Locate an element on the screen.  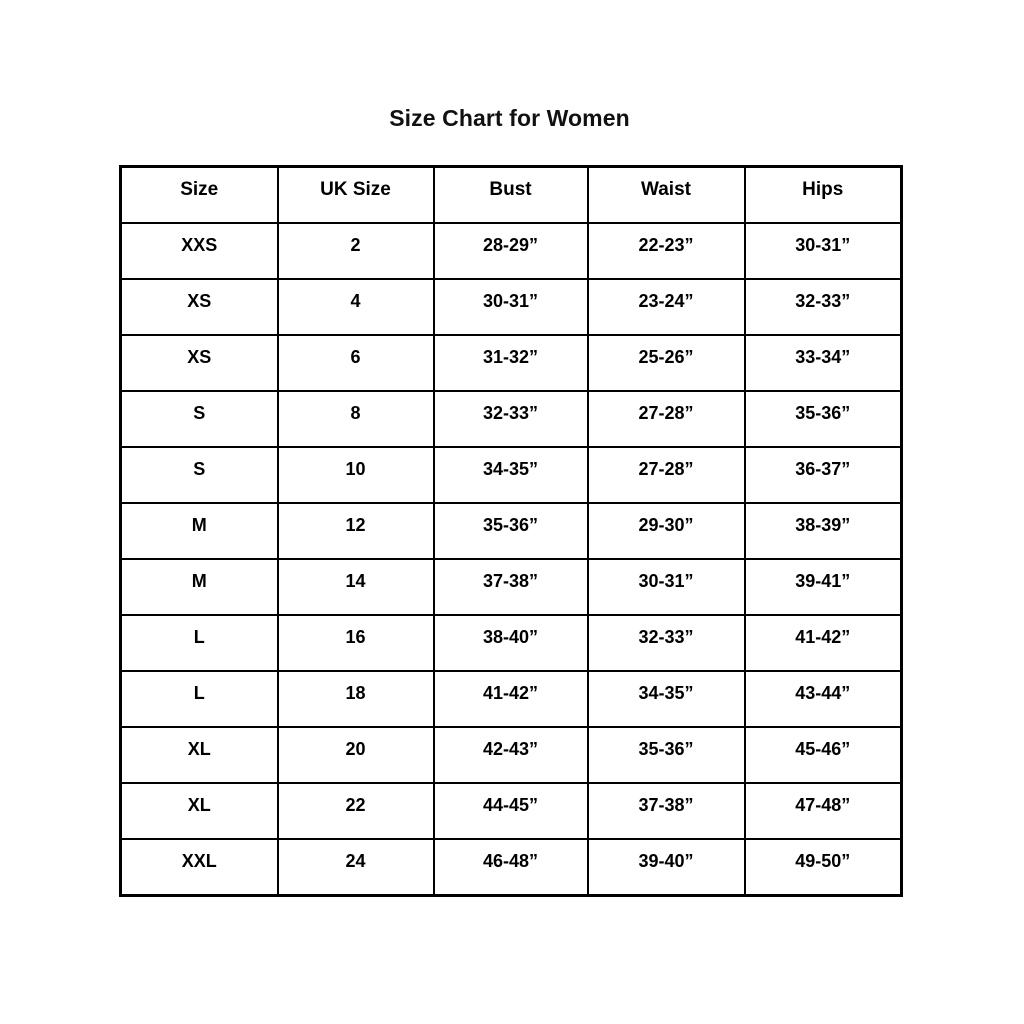
cell-waist: 25-26” is located at coordinates (666, 362).